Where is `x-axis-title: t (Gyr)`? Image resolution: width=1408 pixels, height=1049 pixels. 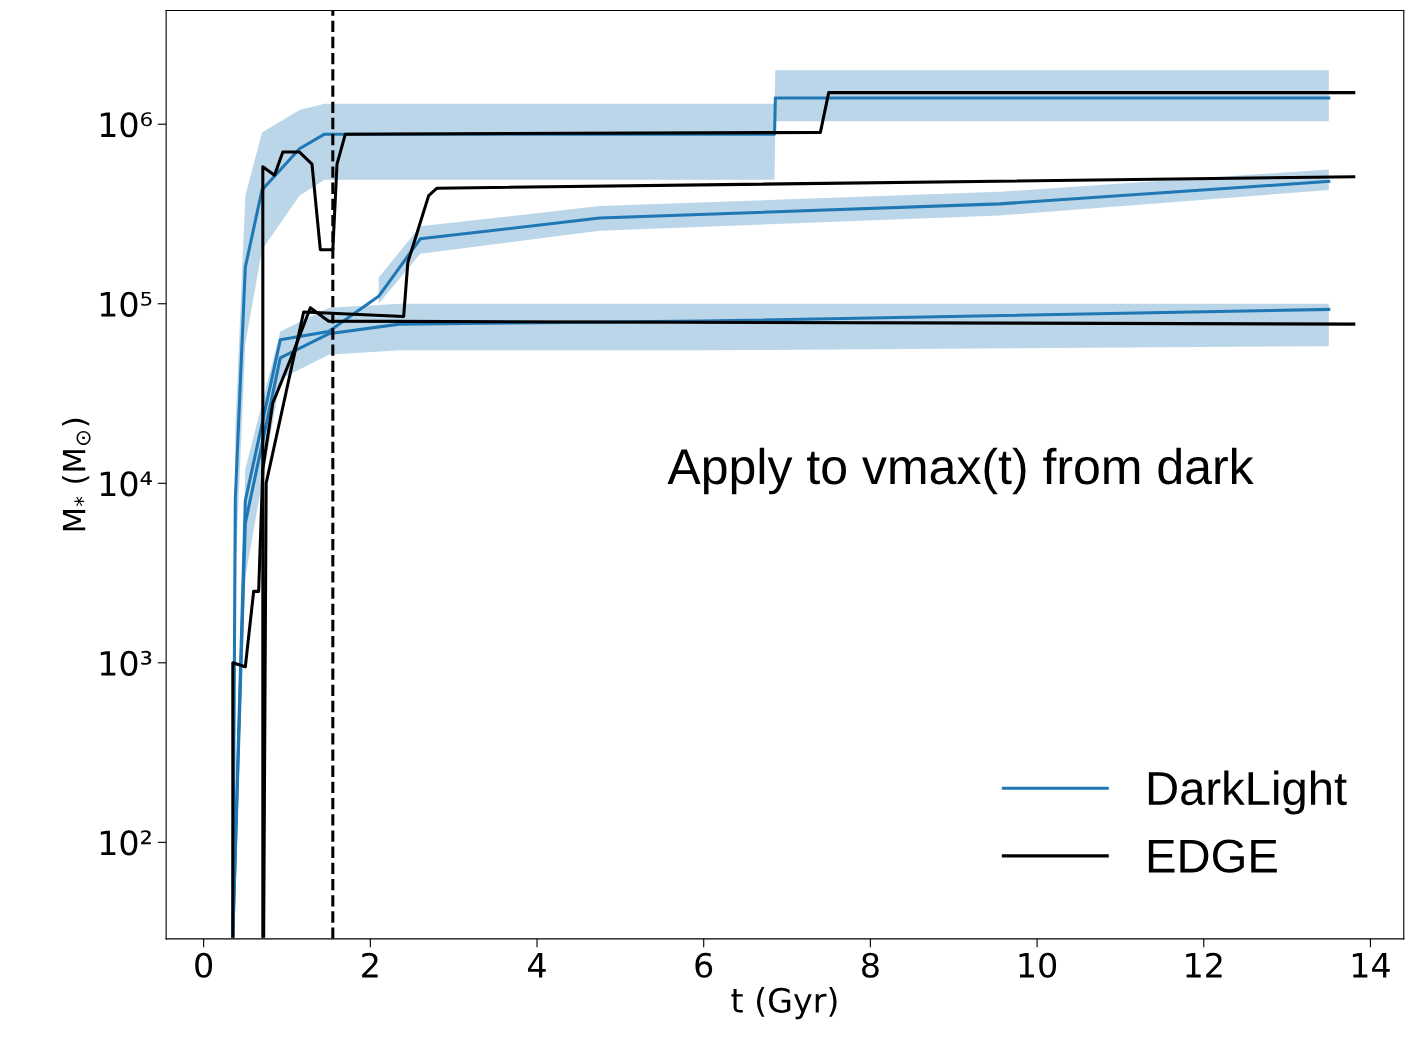 x-axis-title: t (Gyr) is located at coordinates (784, 1003).